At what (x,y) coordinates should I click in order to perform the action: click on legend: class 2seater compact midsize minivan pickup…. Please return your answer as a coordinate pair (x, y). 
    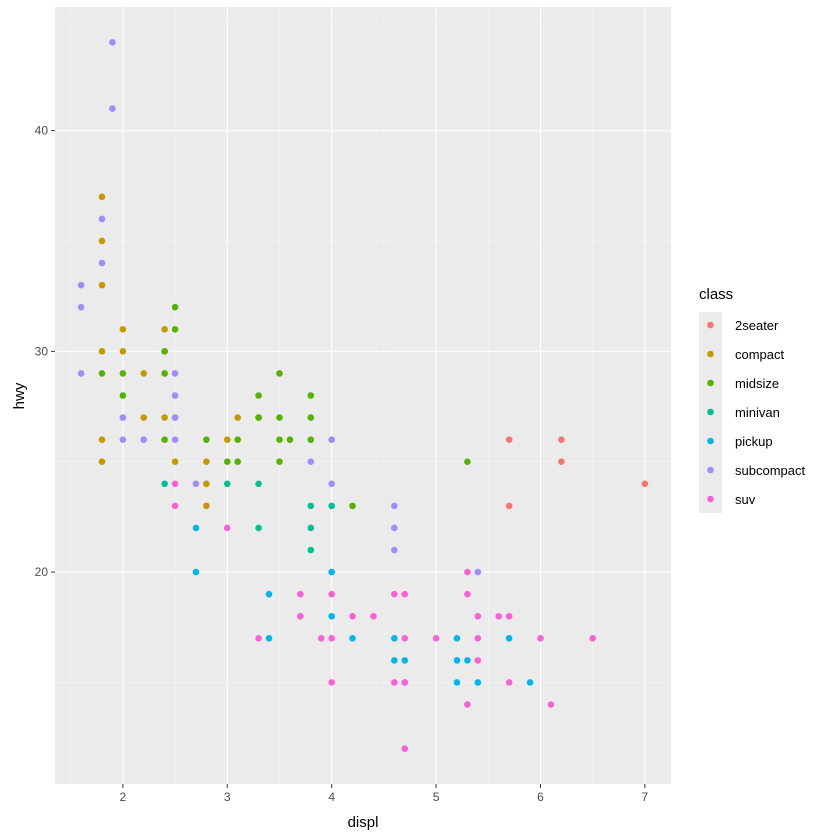
    Looking at the image, I should click on (752, 399).